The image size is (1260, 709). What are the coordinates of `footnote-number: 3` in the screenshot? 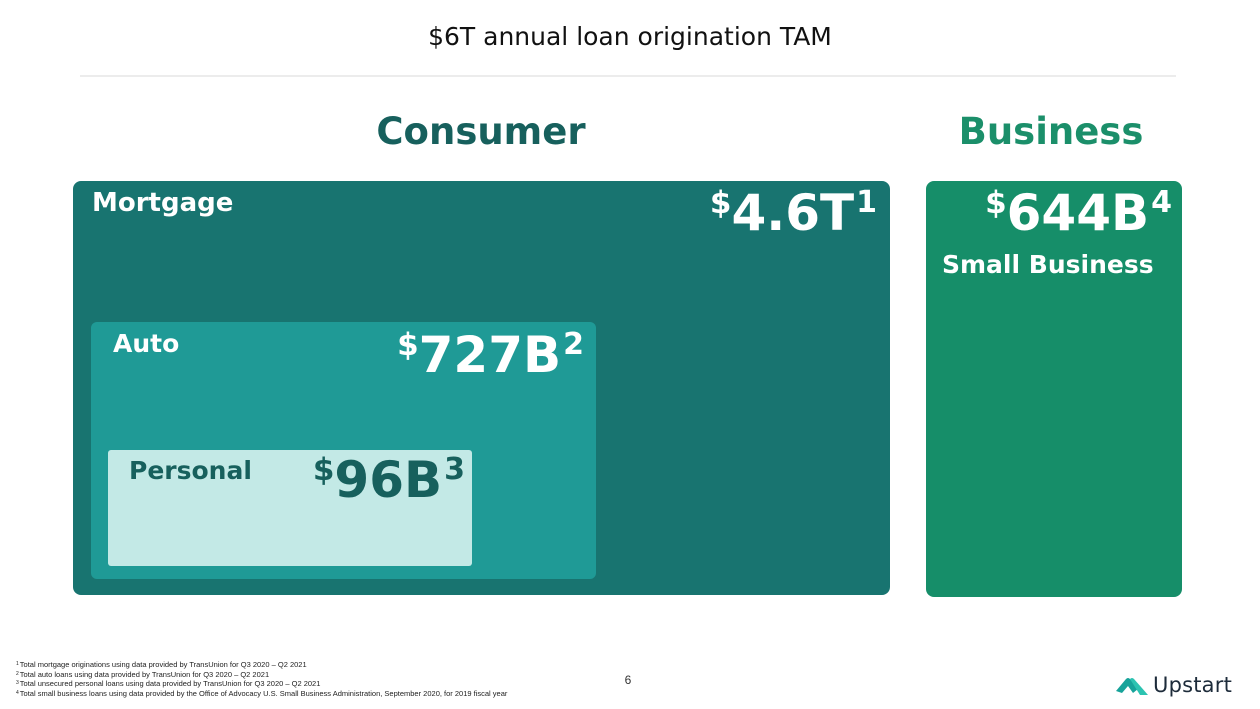 It's located at (17, 683).